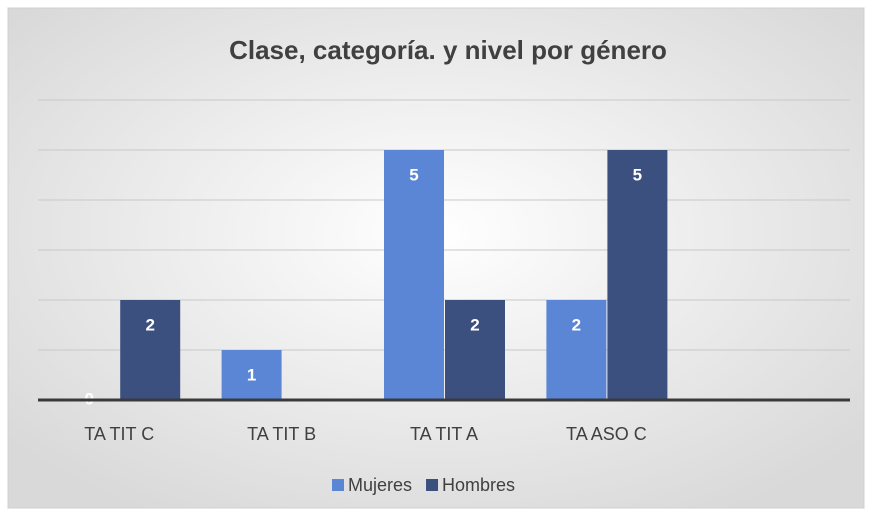  Describe the element at coordinates (281, 434) in the screenshot. I see `x-tick-label: TA TIT B` at that location.